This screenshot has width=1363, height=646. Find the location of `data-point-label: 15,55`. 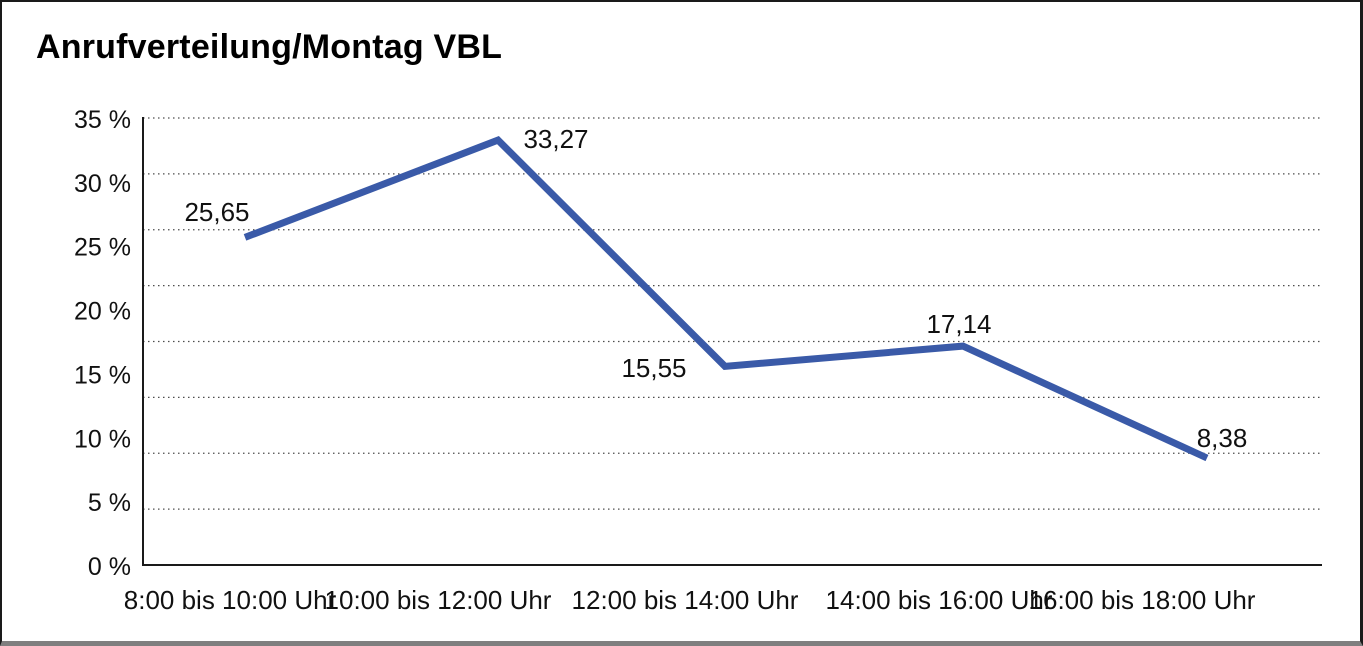

data-point-label: 15,55 is located at coordinates (653, 368).